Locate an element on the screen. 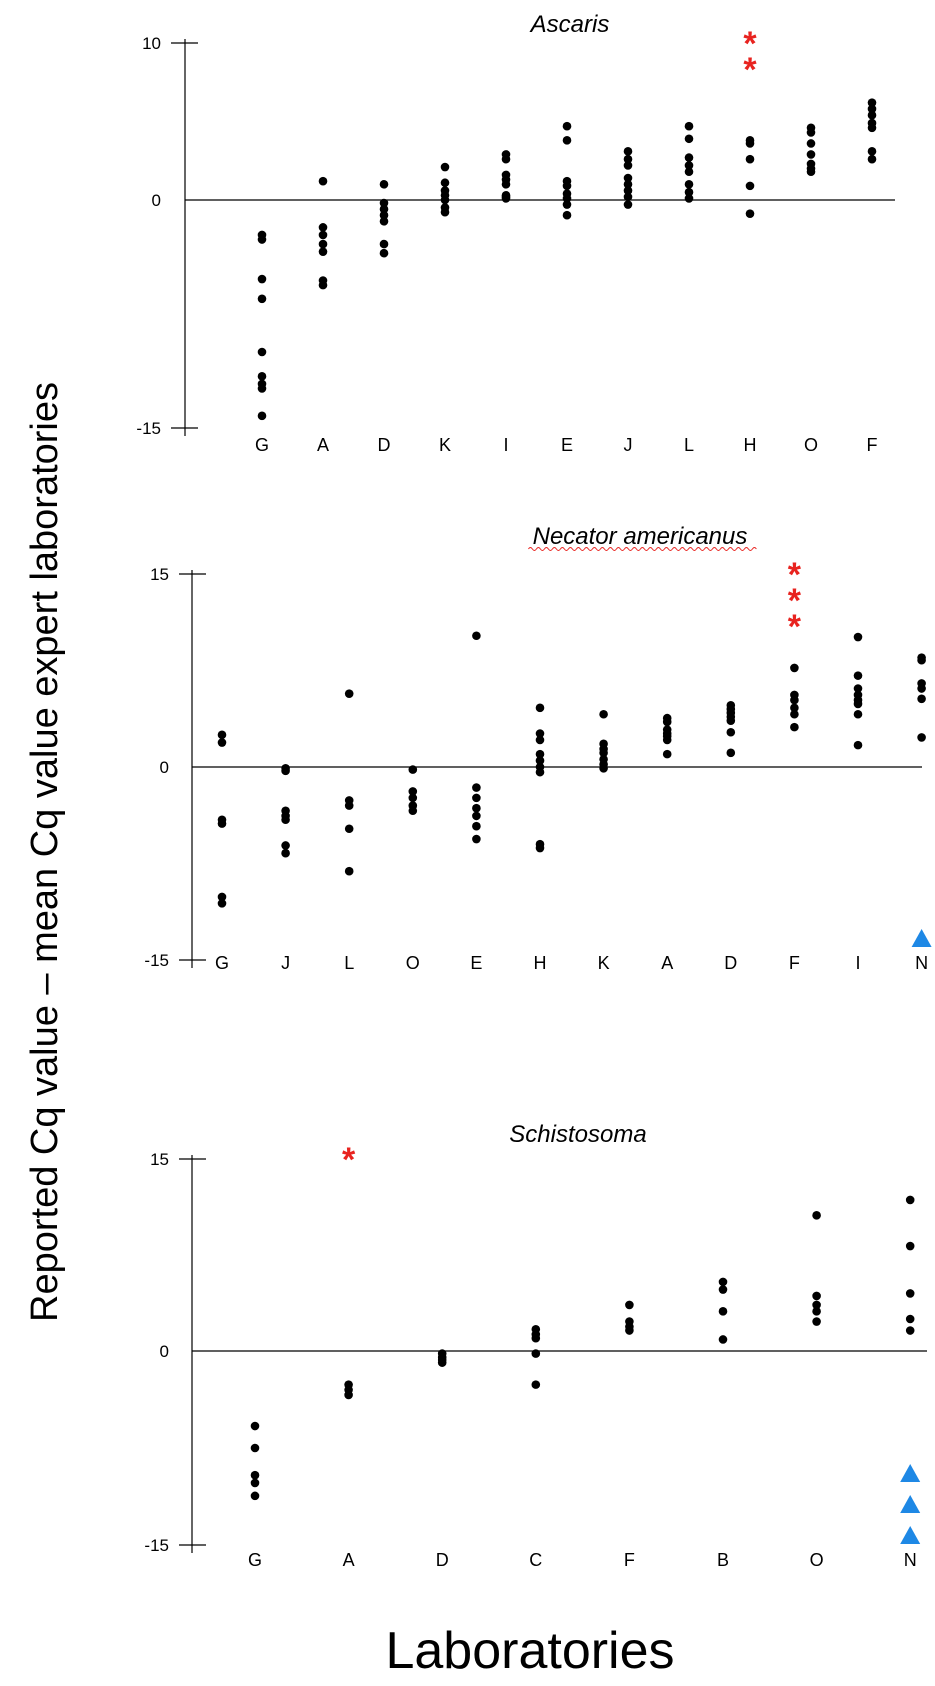 The height and width of the screenshot is (1686, 935). y-tick-label: -15 is located at coordinates (156, 1545).